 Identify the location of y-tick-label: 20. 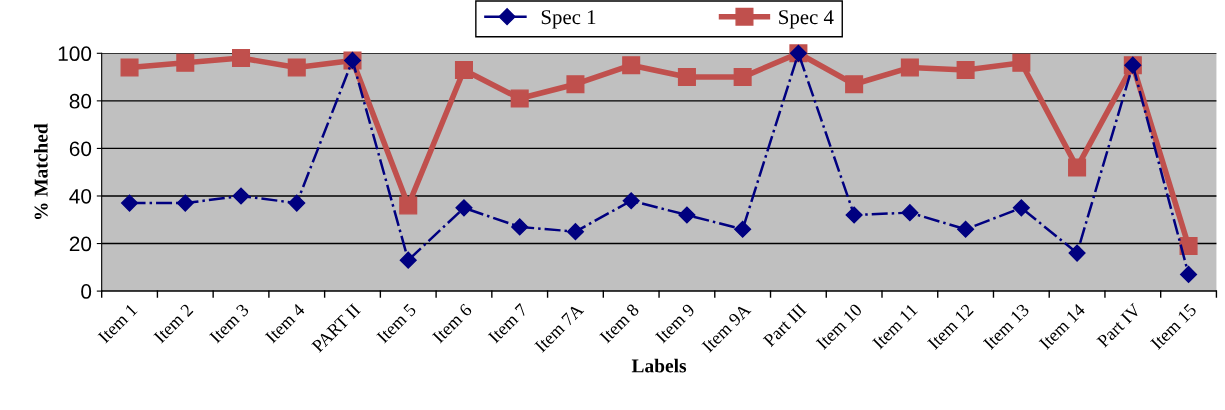
(80, 244).